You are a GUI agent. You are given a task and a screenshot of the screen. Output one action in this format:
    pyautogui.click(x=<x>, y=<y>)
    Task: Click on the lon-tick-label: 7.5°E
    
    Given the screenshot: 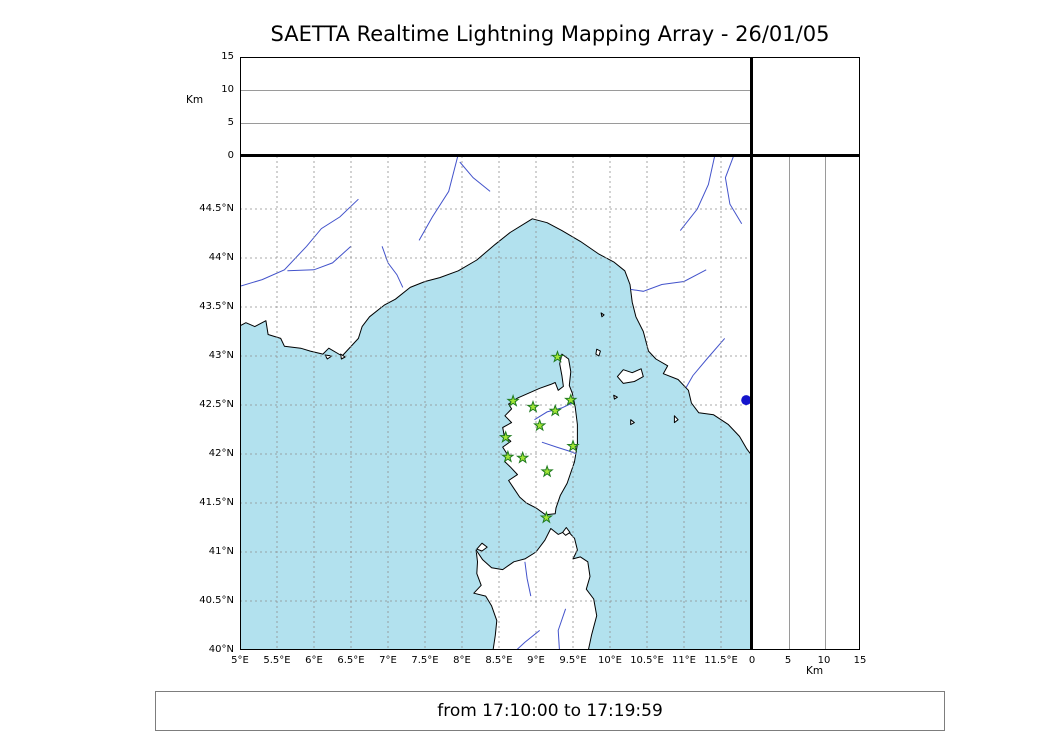 What is the action you would take?
    pyautogui.click(x=425, y=660)
    